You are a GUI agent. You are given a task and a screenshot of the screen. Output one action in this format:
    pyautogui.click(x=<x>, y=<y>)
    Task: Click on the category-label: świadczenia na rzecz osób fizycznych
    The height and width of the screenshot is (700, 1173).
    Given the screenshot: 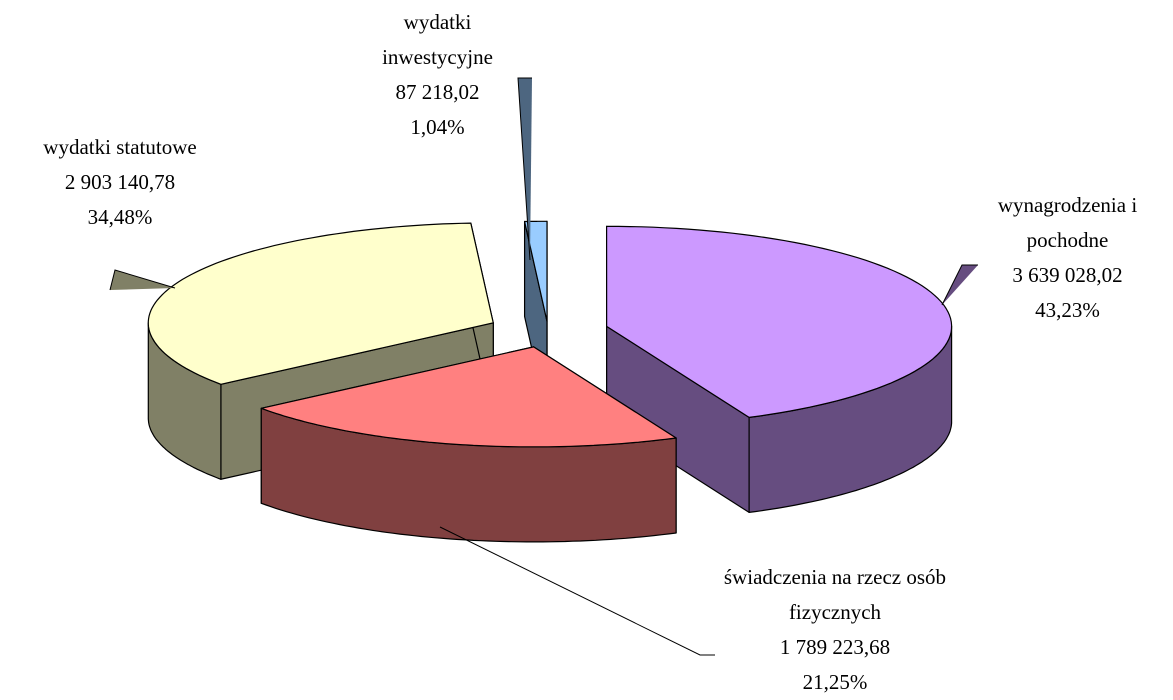 What is the action you would take?
    pyautogui.click(x=835, y=594)
    